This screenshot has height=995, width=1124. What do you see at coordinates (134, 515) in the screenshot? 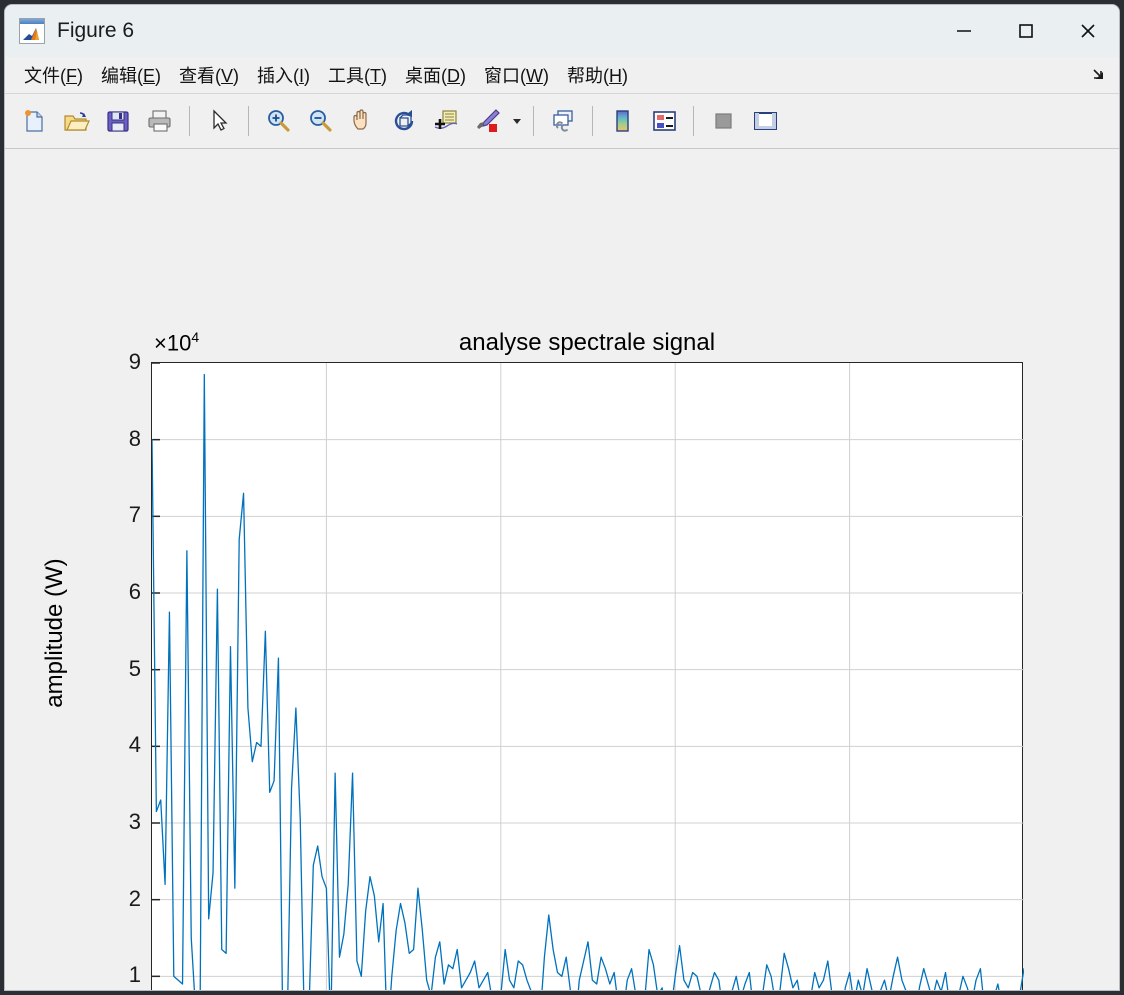
I see `y-tick-label: 7` at bounding box center [134, 515].